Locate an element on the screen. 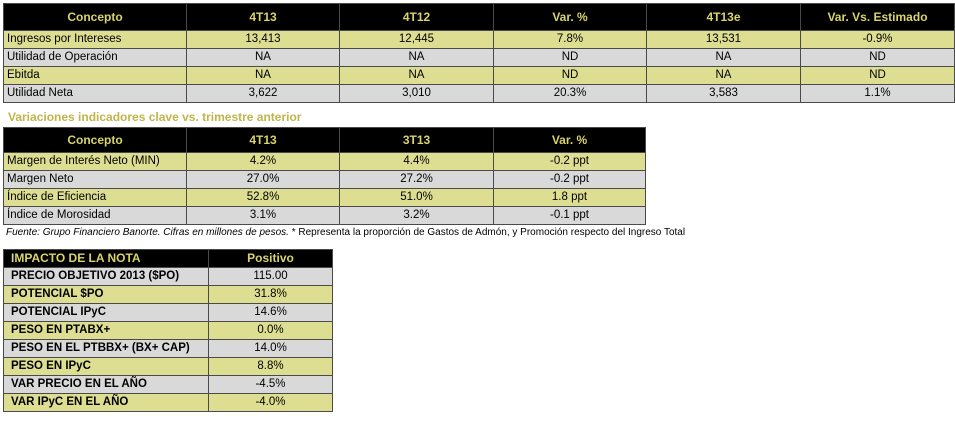  row-label: POTENCIAL $PO is located at coordinates (106, 294).